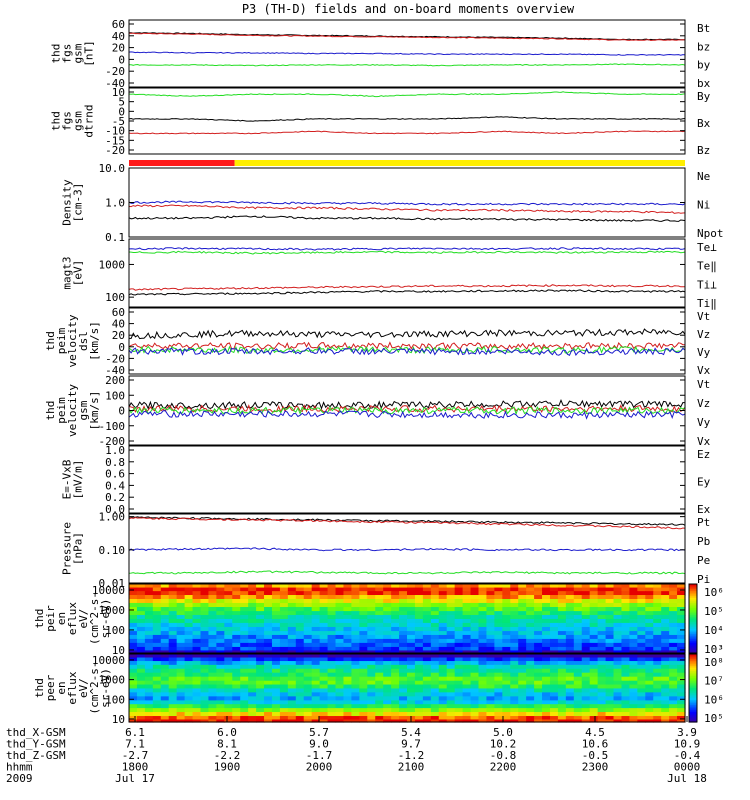  I want to click on legend-item: Vz, so click(703, 334).